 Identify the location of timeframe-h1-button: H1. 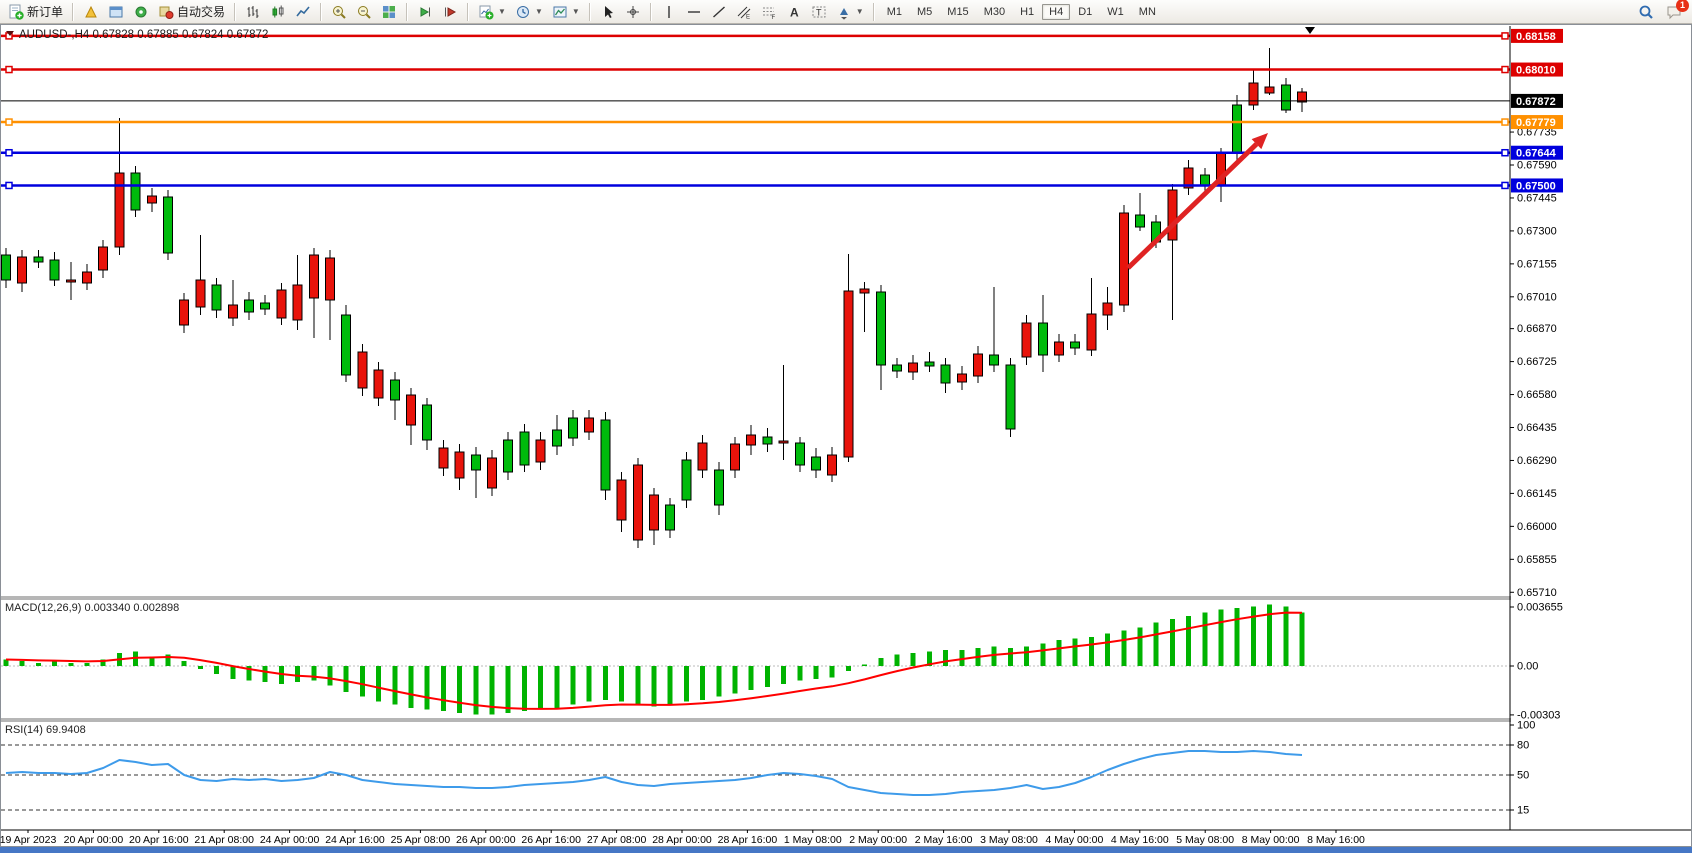
(1027, 11).